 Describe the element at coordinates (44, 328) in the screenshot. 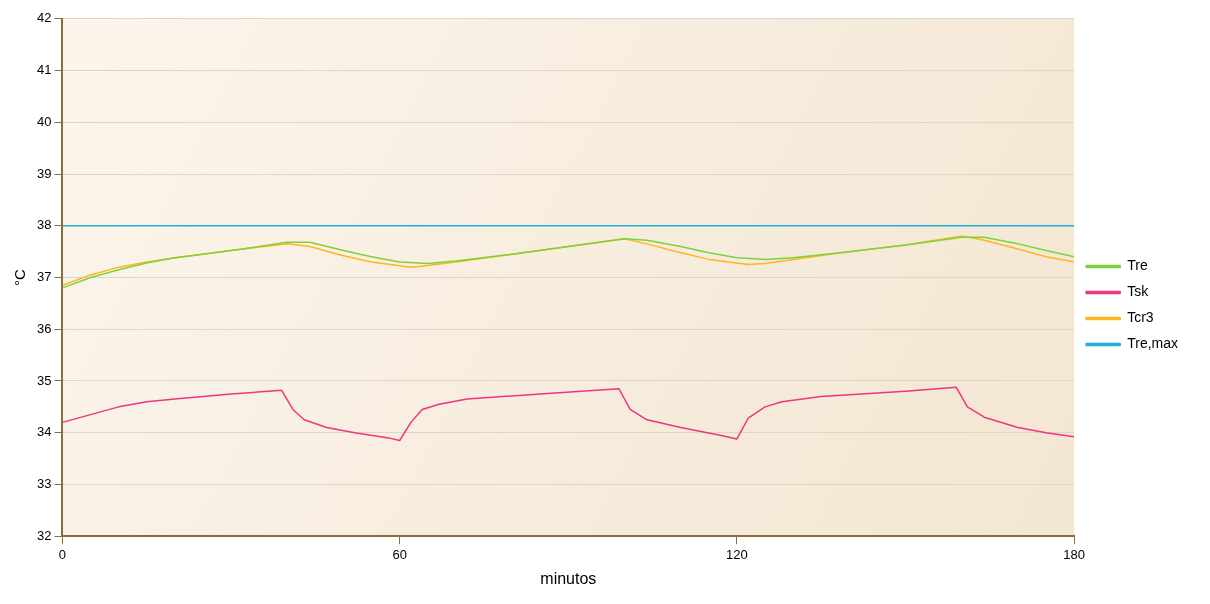

I see `y-tick-label: 36` at that location.